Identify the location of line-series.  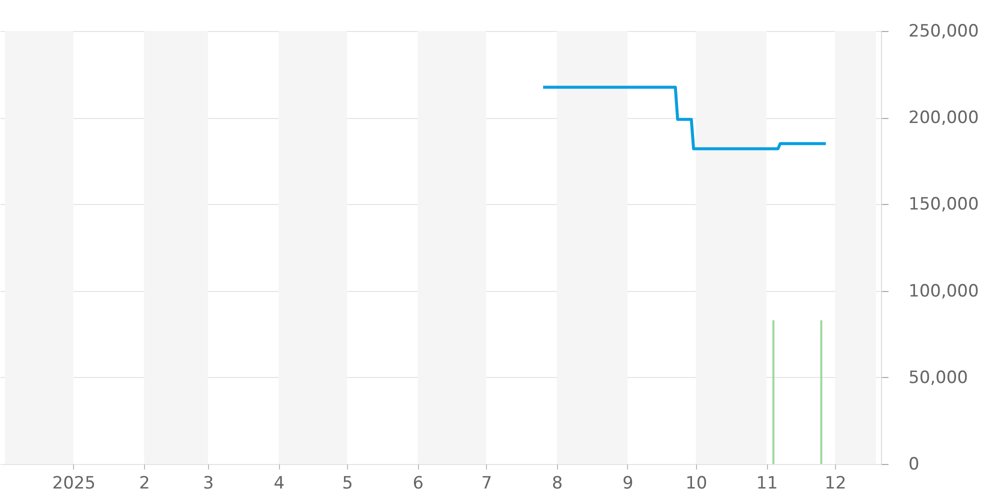
(685, 118).